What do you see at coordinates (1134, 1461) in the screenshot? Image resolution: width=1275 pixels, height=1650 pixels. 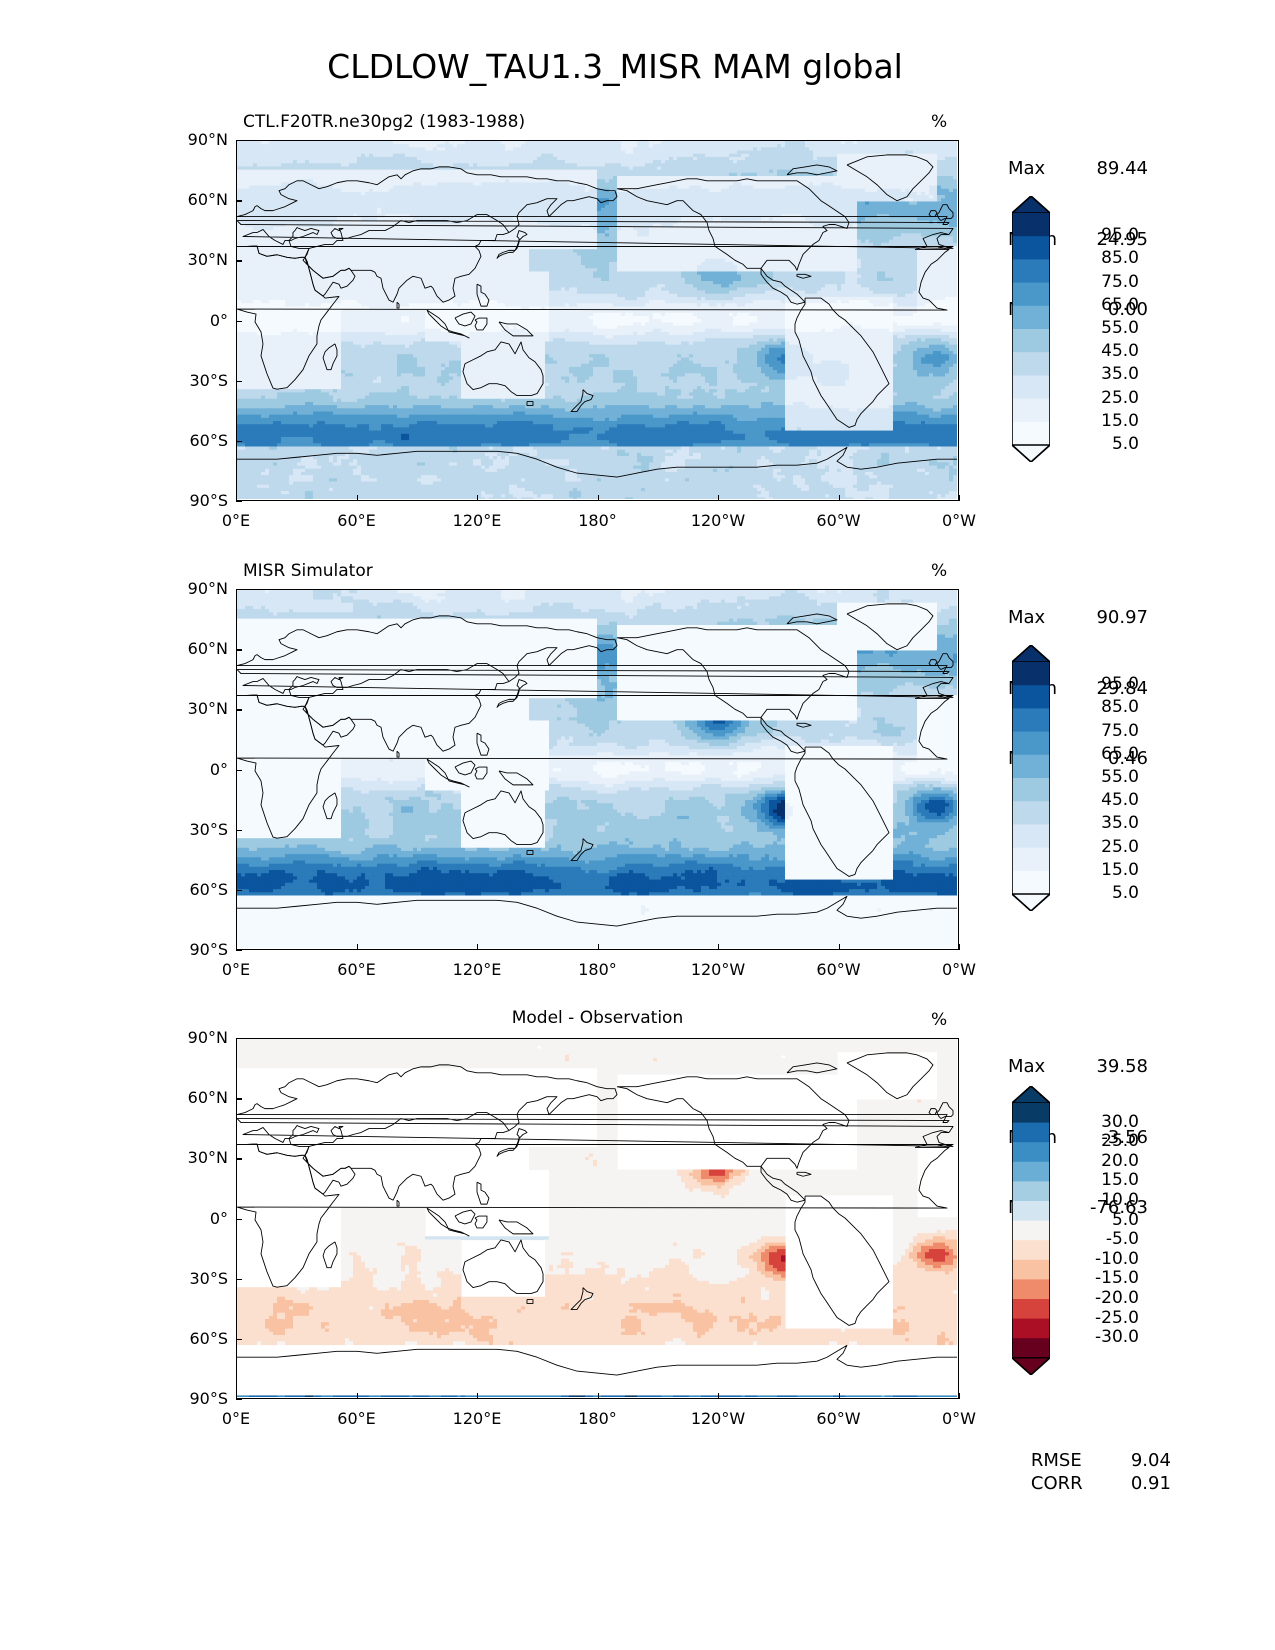 I see `skill-value: 9.04` at bounding box center [1134, 1461].